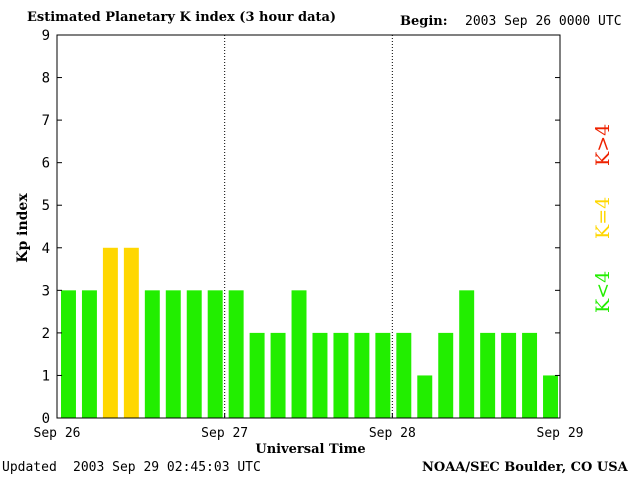 The image size is (640, 480). Describe the element at coordinates (525, 467) in the screenshot. I see `source-label: NOAA/SEC Boulder, CO USA` at that location.